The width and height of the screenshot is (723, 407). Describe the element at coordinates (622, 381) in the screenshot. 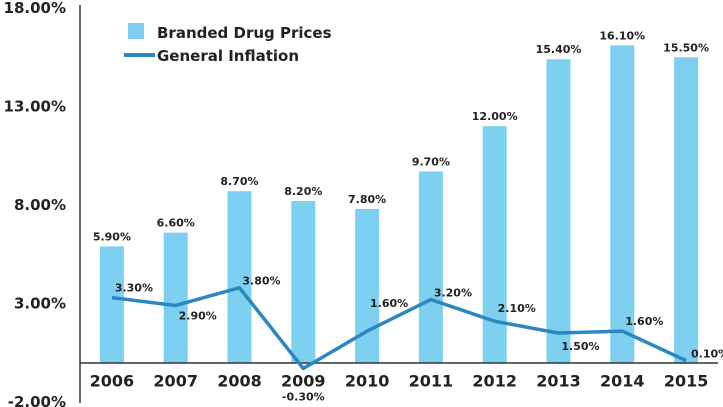

I see `x-tick-label: 2014` at that location.